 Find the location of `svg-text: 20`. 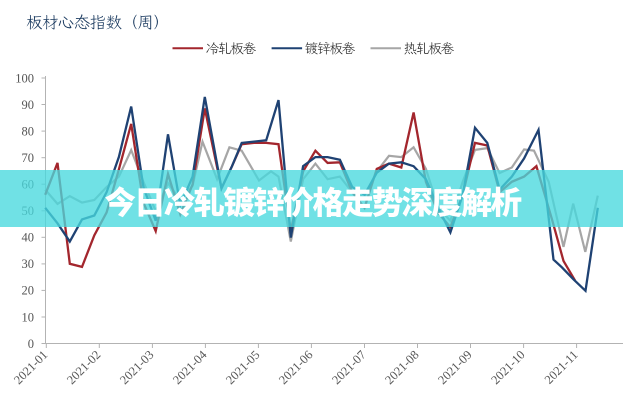

svg-text: 20 is located at coordinates (28, 291).